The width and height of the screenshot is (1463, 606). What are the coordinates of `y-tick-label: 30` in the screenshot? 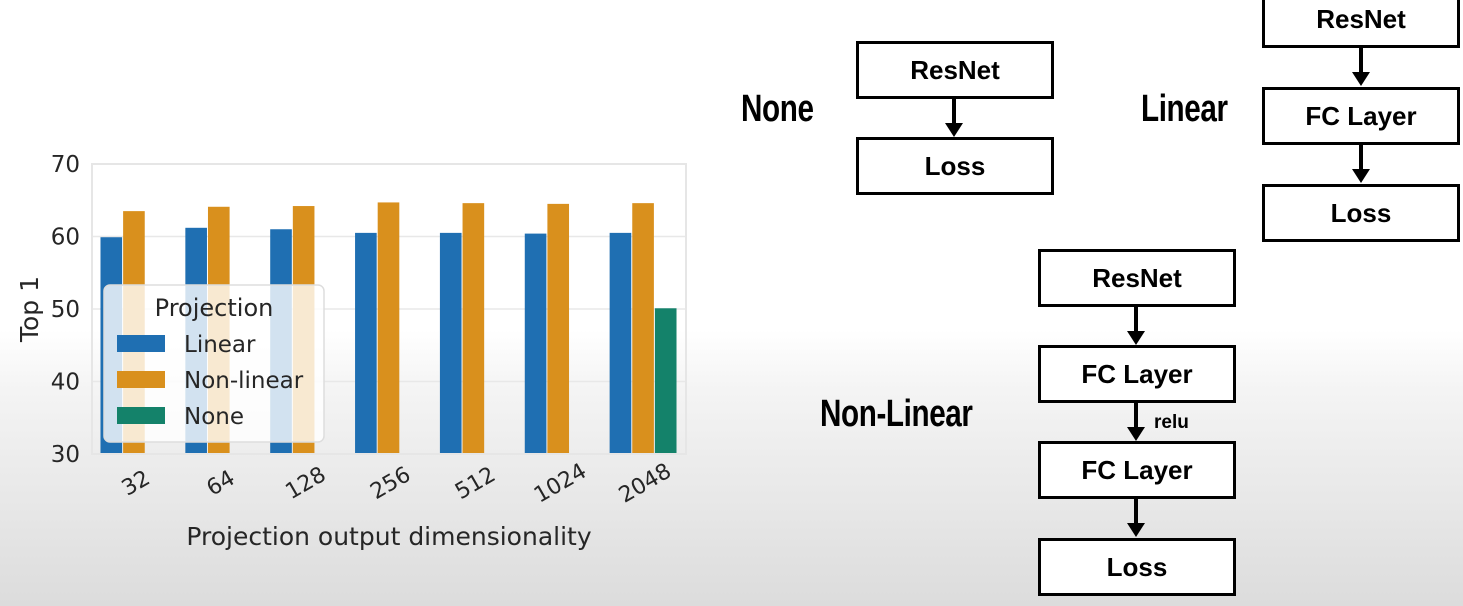 It's located at (65, 455).